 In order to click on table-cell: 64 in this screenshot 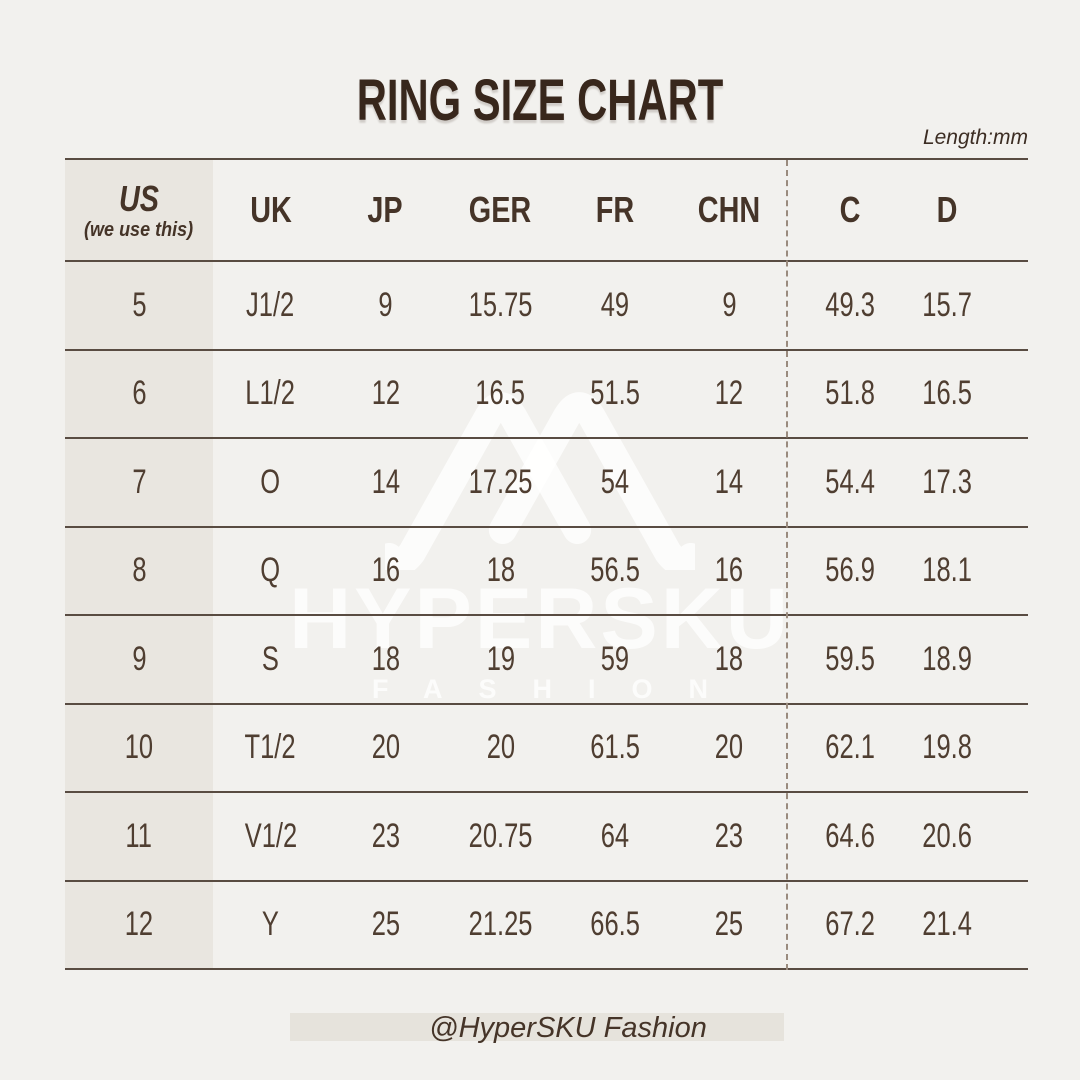, I will do `click(615, 836)`.